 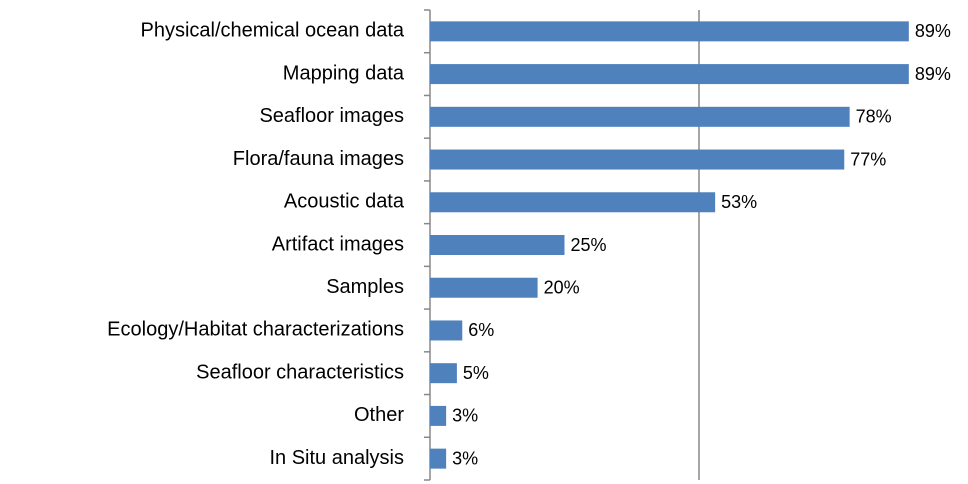 What do you see at coordinates (562, 287) in the screenshot?
I see `data-label: 20%` at bounding box center [562, 287].